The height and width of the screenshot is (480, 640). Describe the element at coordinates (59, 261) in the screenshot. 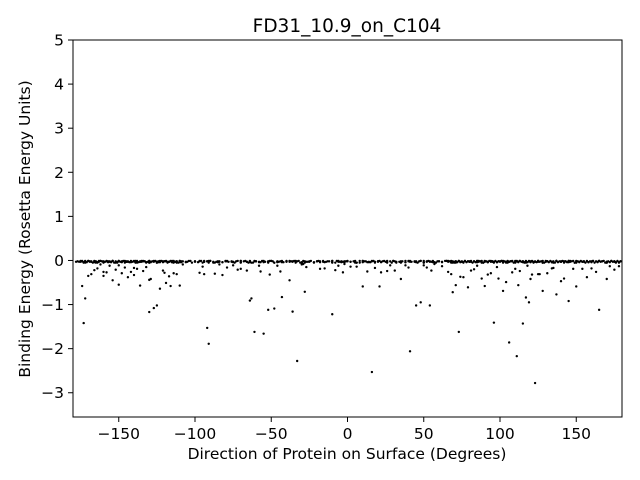

I see `y-tick-label: 0` at that location.